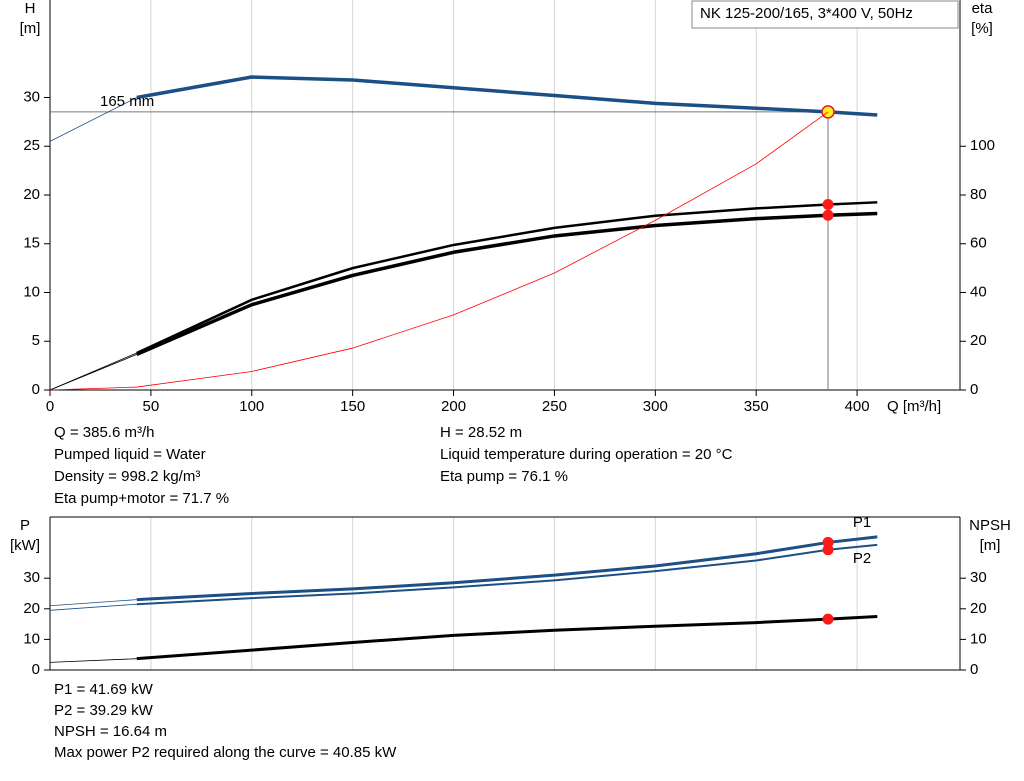 The image size is (1024, 781). Describe the element at coordinates (978, 194) in the screenshot. I see `y2-tick-label: 80` at that location.